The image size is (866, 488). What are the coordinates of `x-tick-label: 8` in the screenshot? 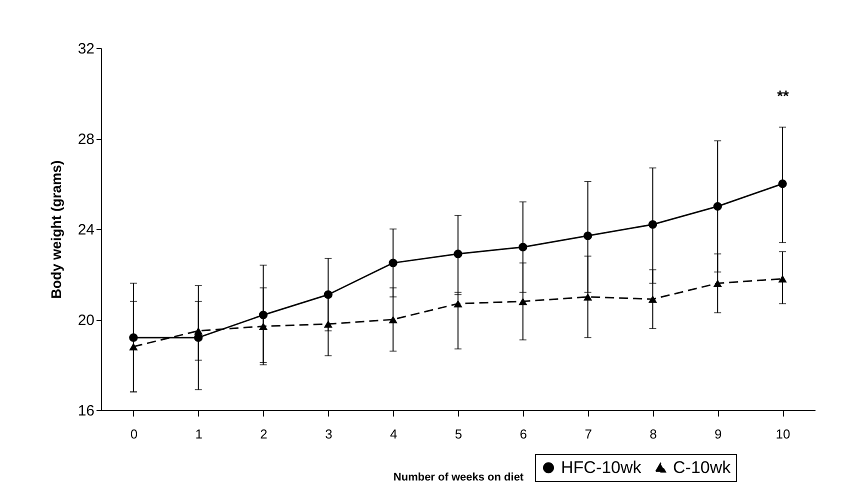 It's located at (653, 434).